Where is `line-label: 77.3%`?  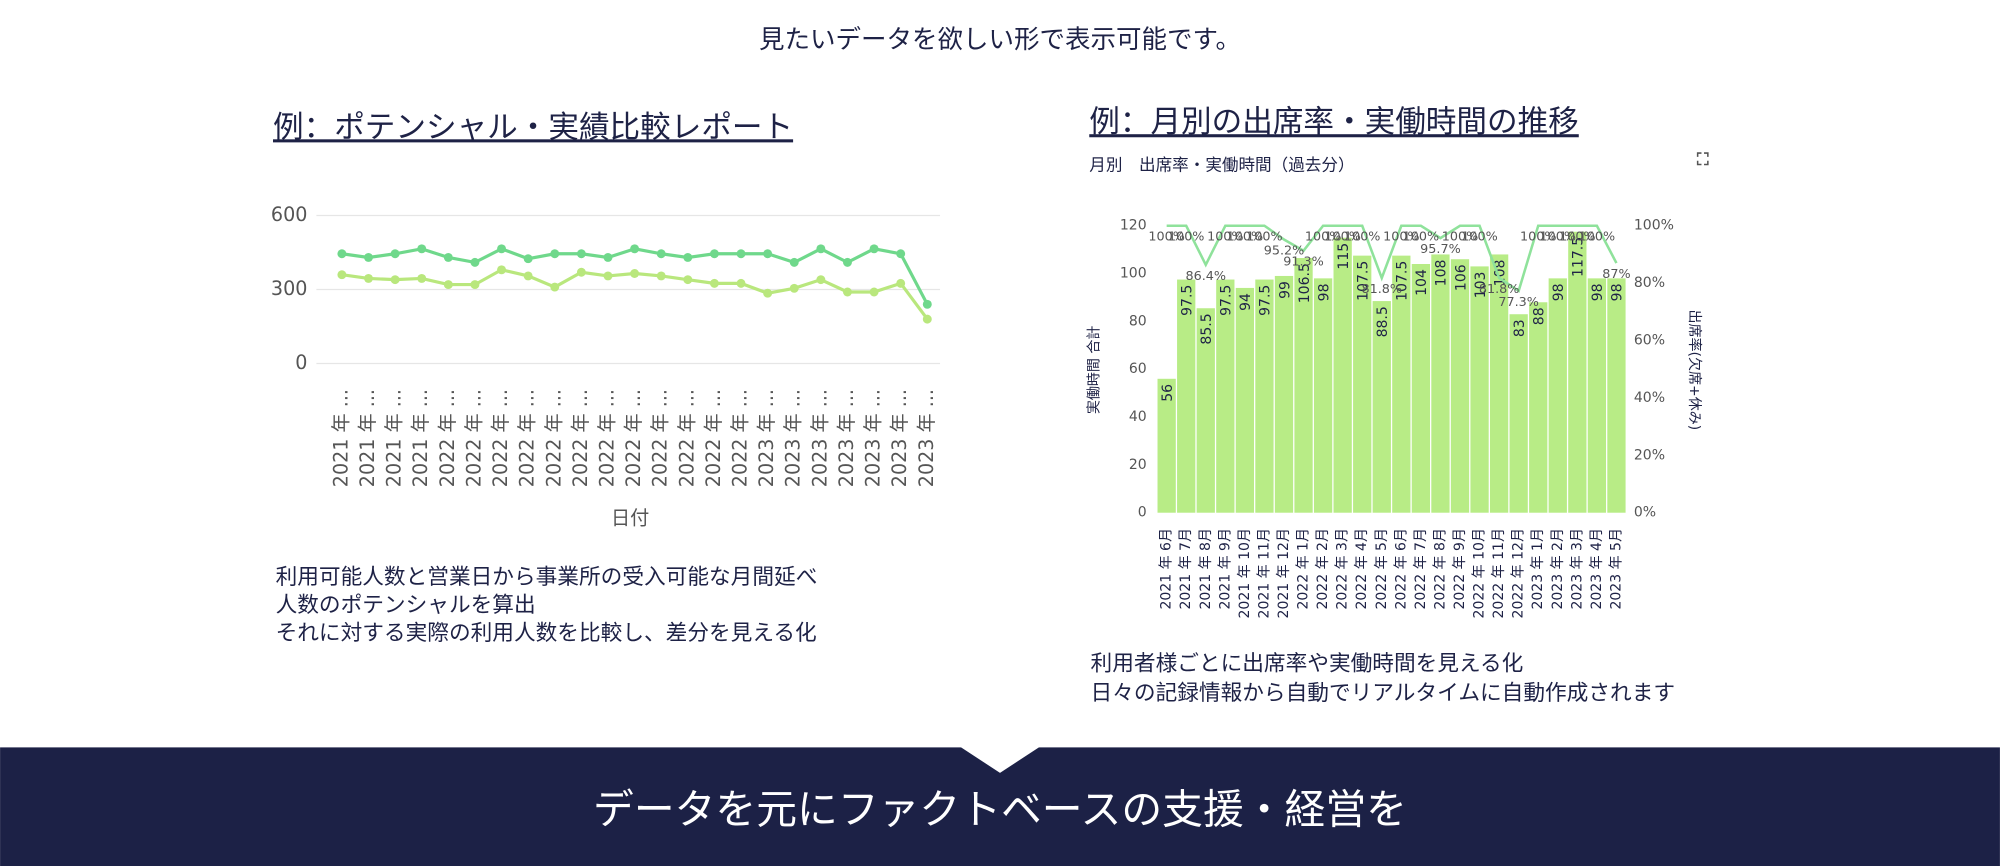 line-label: 77.3% is located at coordinates (1518, 302).